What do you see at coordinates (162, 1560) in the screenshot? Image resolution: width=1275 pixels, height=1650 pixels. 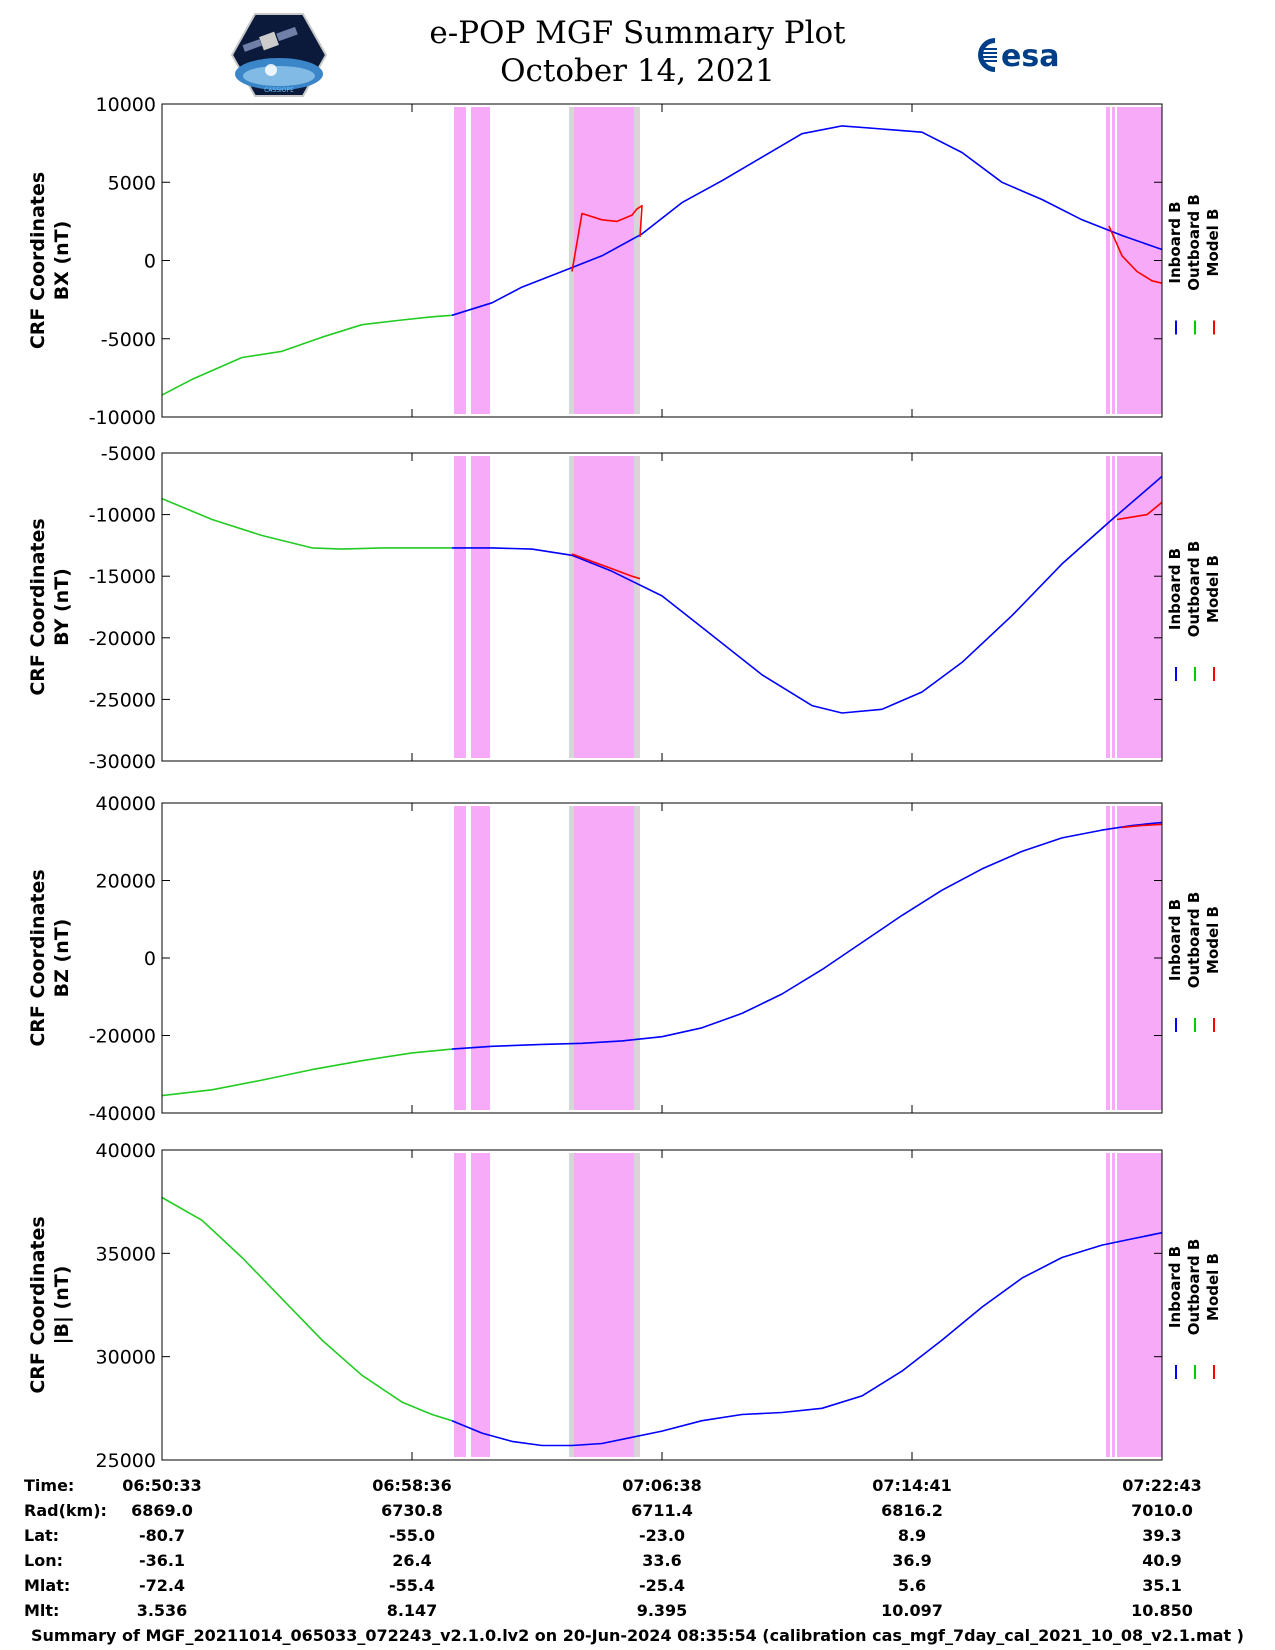 I see `ephemeris-value: -36.1` at bounding box center [162, 1560].